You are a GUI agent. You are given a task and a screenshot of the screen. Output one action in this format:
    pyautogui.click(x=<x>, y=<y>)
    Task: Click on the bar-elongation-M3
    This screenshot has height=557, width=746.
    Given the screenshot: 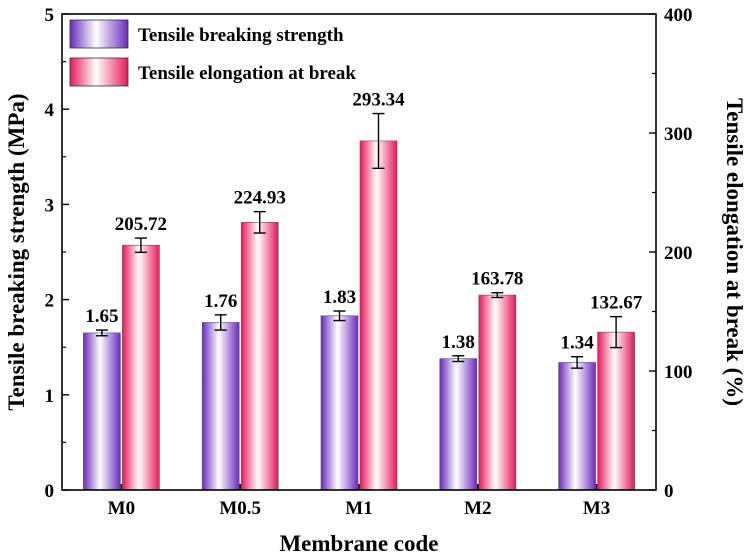 What is the action you would take?
    pyautogui.click(x=616, y=411)
    